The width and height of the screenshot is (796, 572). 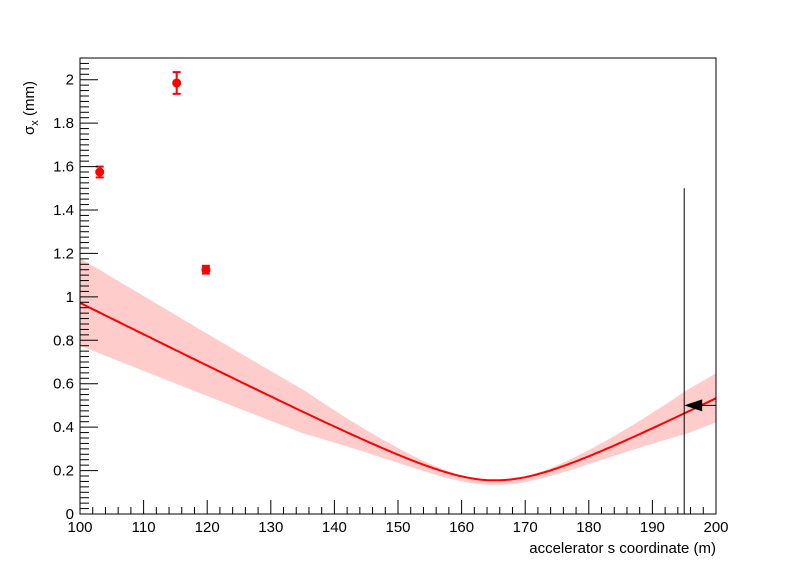 I want to click on y-axis: 0 0.2 0.4 0.6 0.8 1 1.2 1.4 1.6 1.8 2, so click(x=75, y=290).